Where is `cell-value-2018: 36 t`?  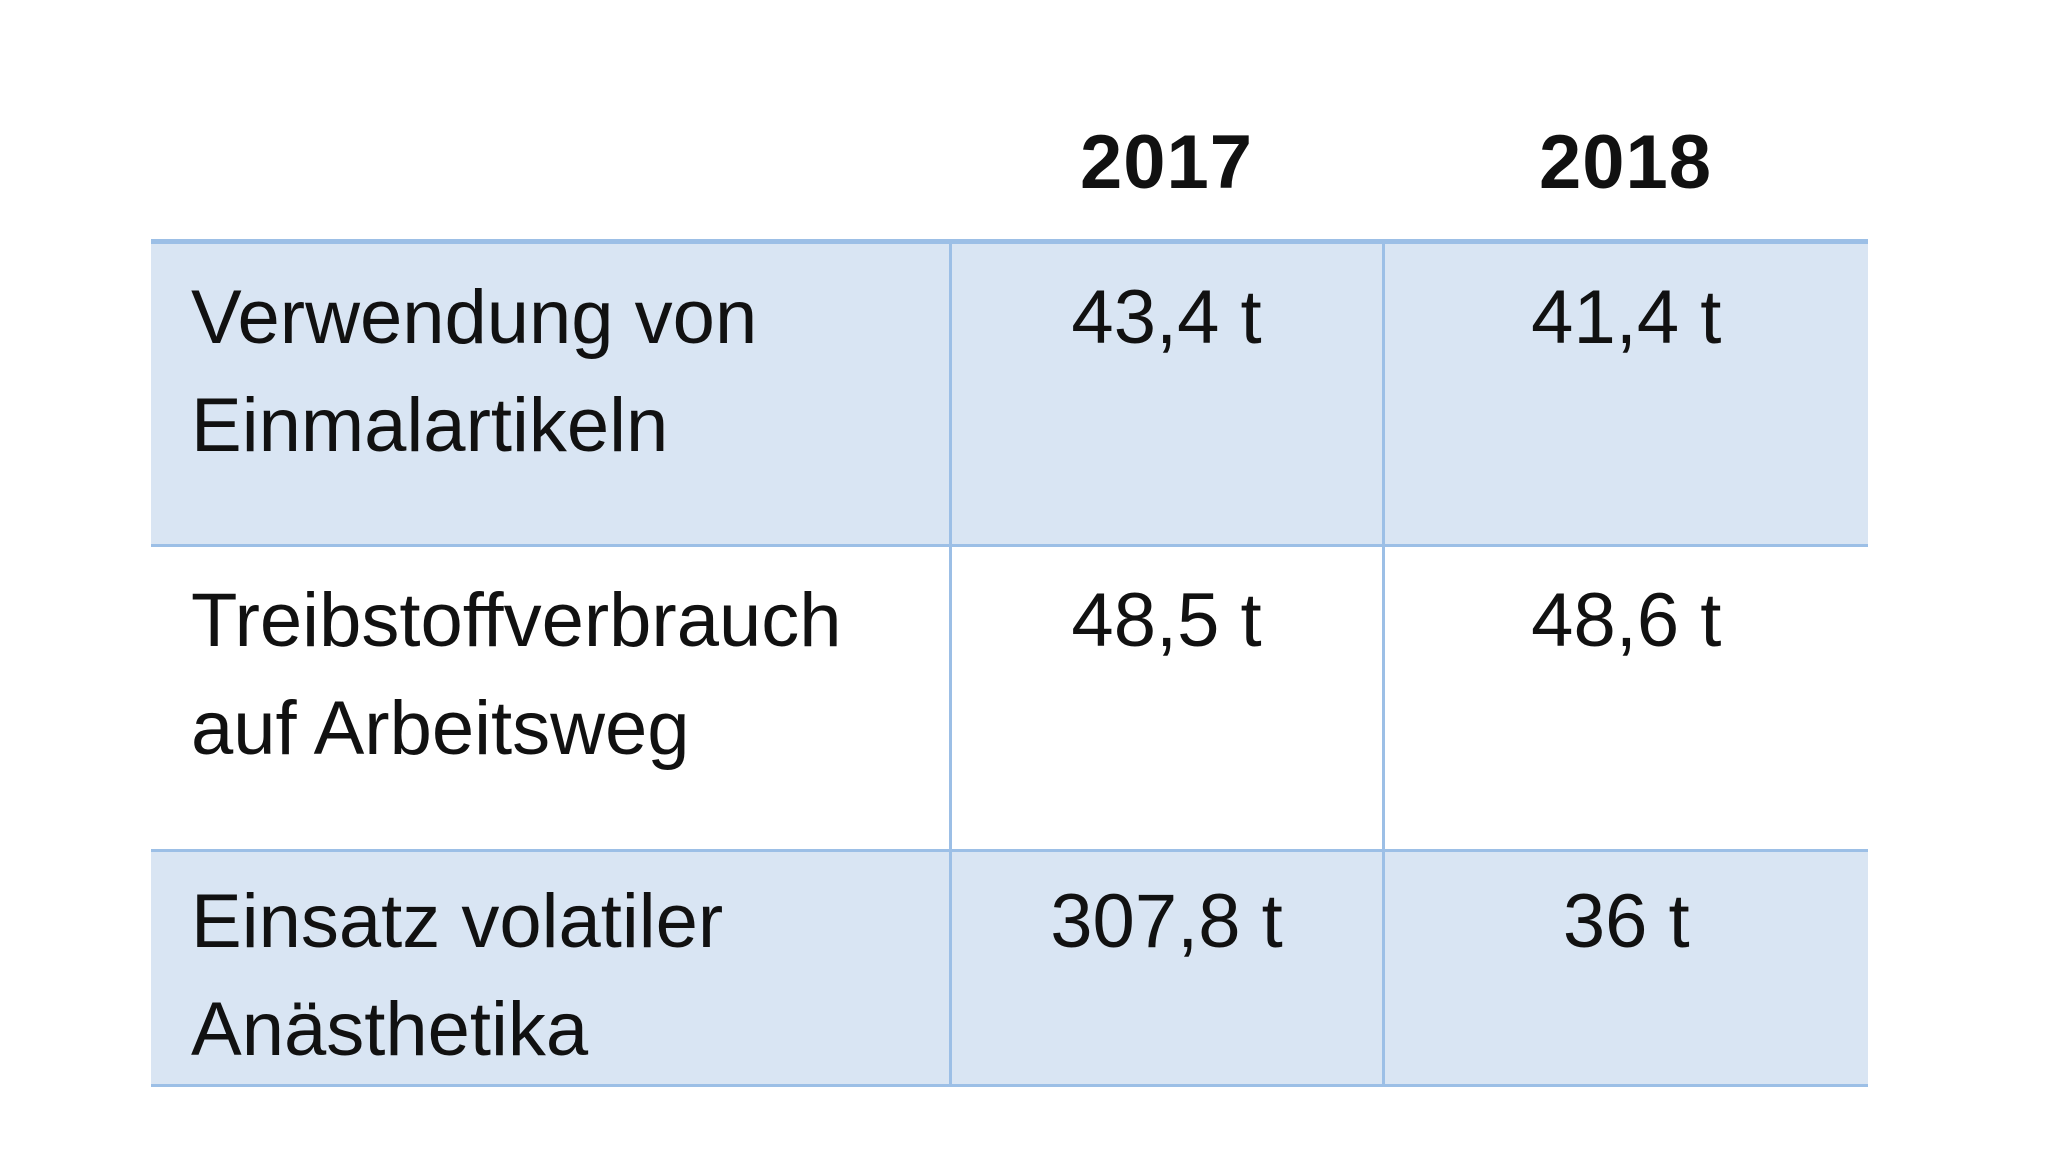 cell-value-2018: 36 t is located at coordinates (1624, 968).